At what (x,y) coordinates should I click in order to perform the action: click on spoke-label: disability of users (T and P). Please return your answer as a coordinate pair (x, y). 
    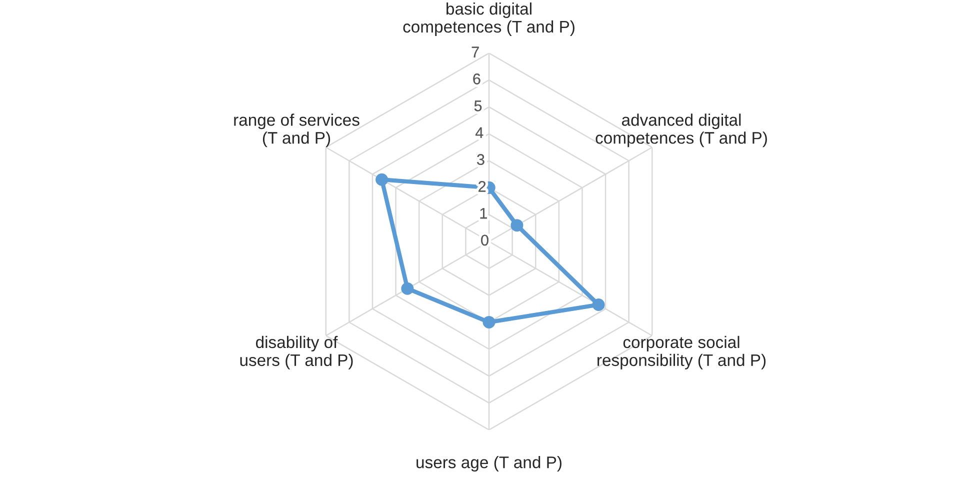
    Looking at the image, I should click on (296, 353).